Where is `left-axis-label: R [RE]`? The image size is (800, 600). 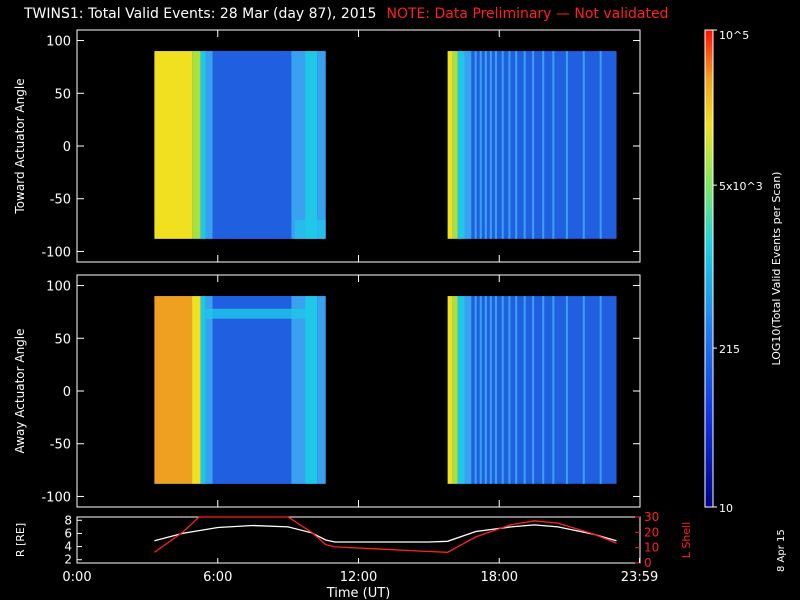
left-axis-label: R [RE] is located at coordinates (20, 540).